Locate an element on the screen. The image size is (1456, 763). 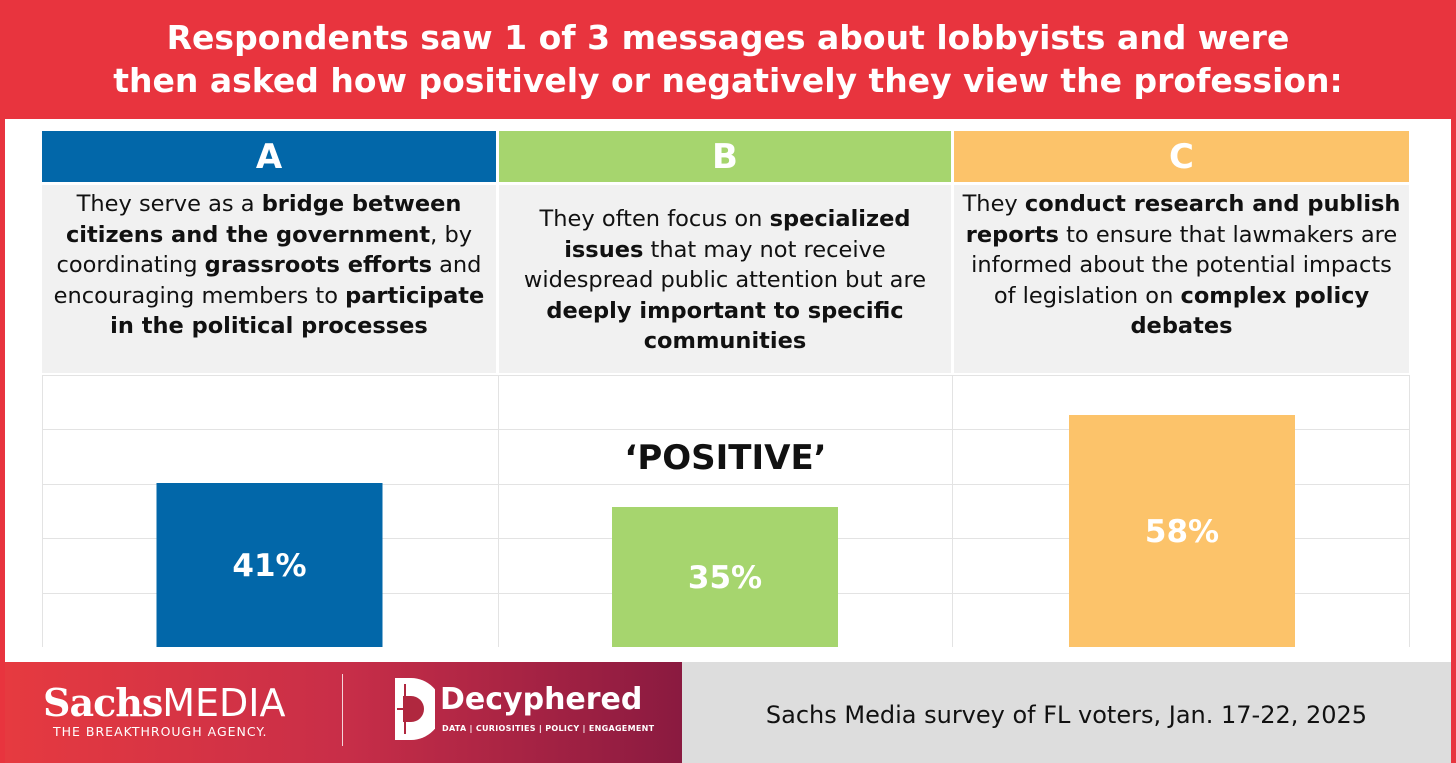
bar-label-b: 35% is located at coordinates (725, 578).